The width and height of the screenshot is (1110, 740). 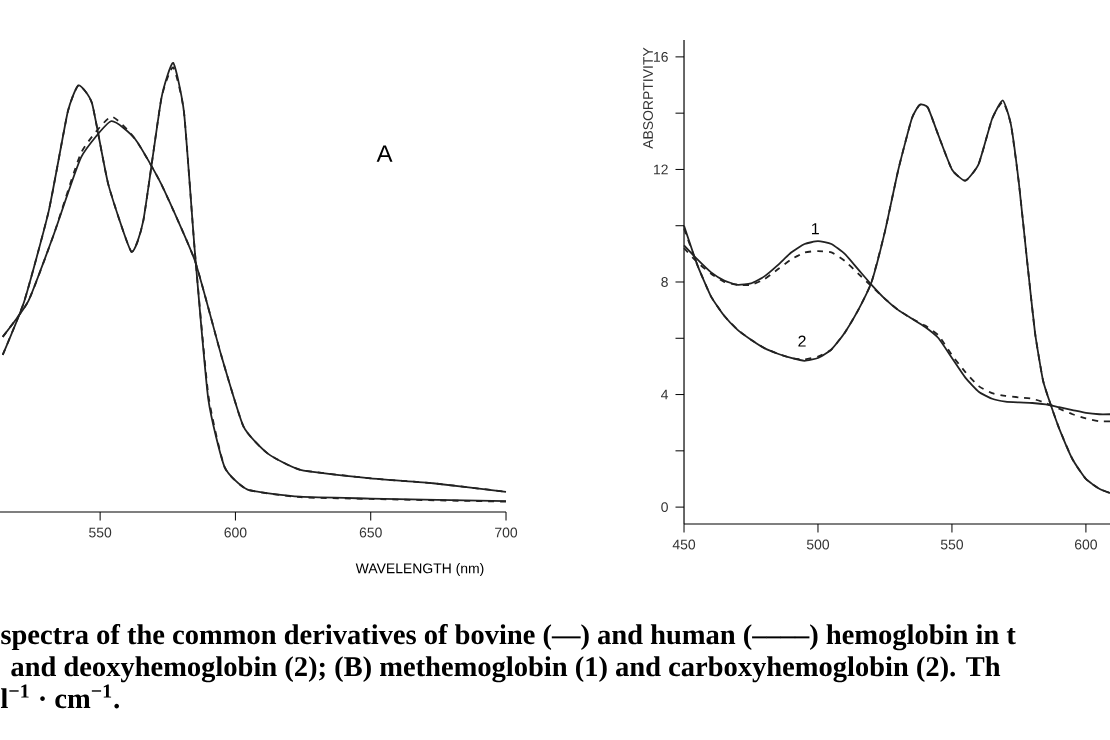 What do you see at coordinates (384, 153) in the screenshot?
I see `annotation: A` at bounding box center [384, 153].